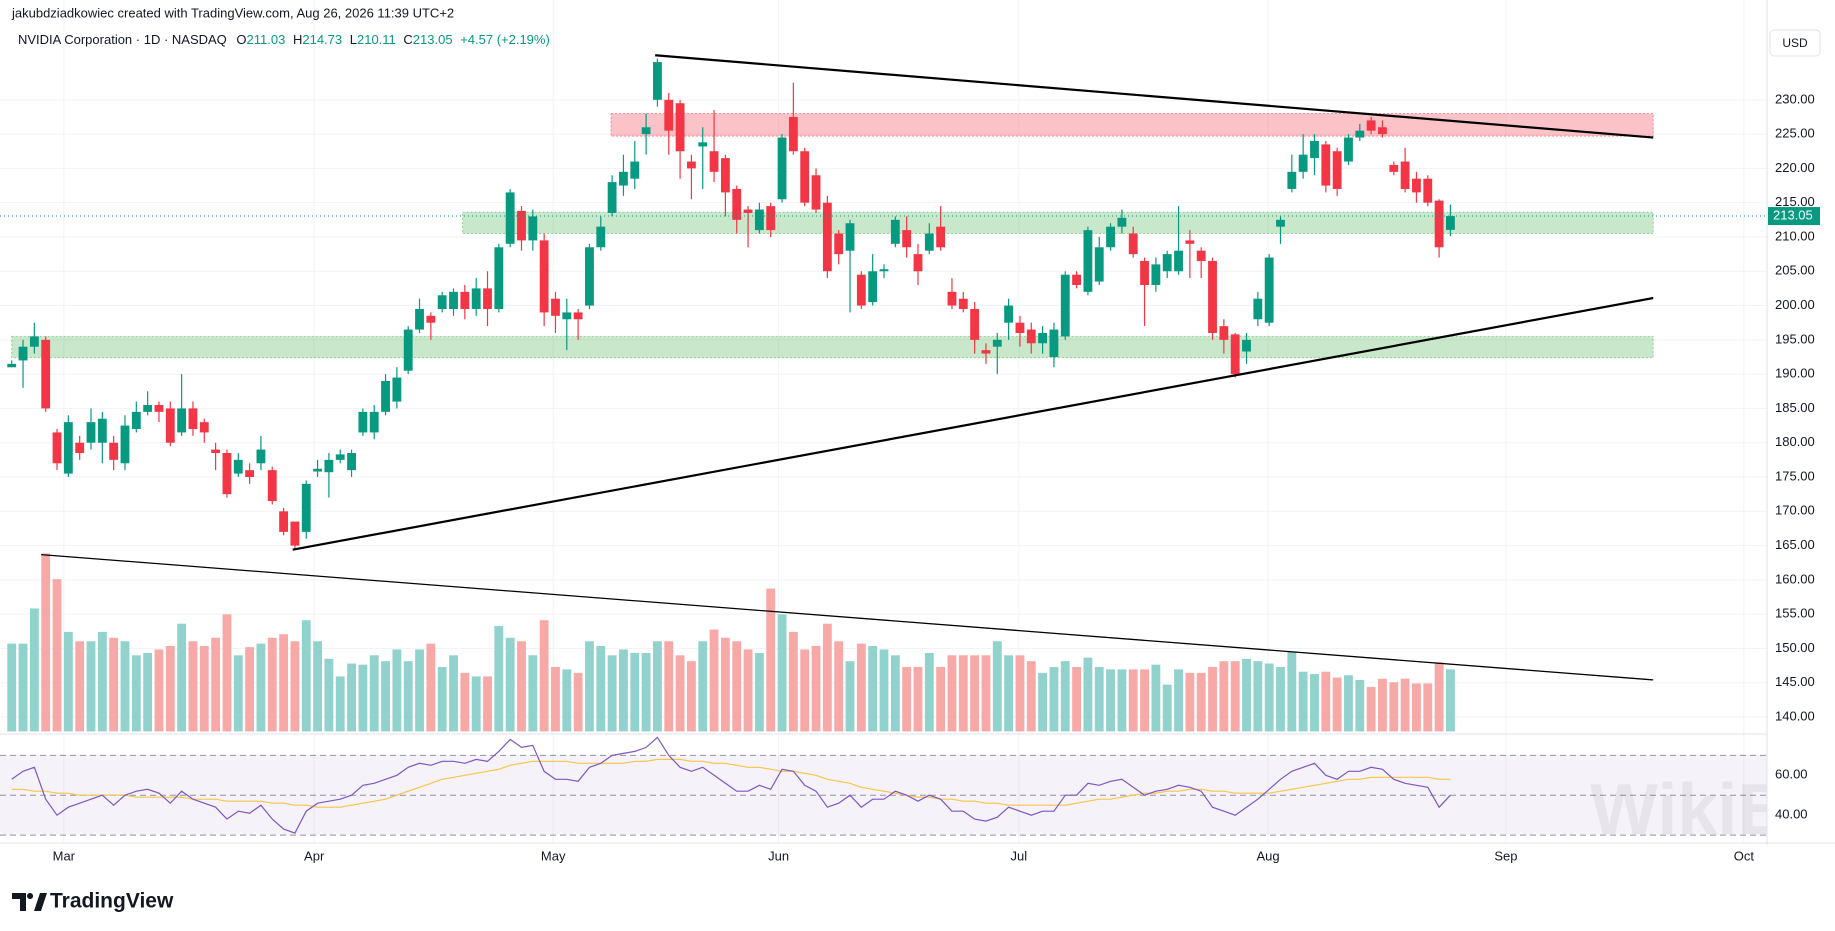 This screenshot has height=931, width=1835. Describe the element at coordinates (1795, 167) in the screenshot. I see `y-tick-label: 220.00` at that location.